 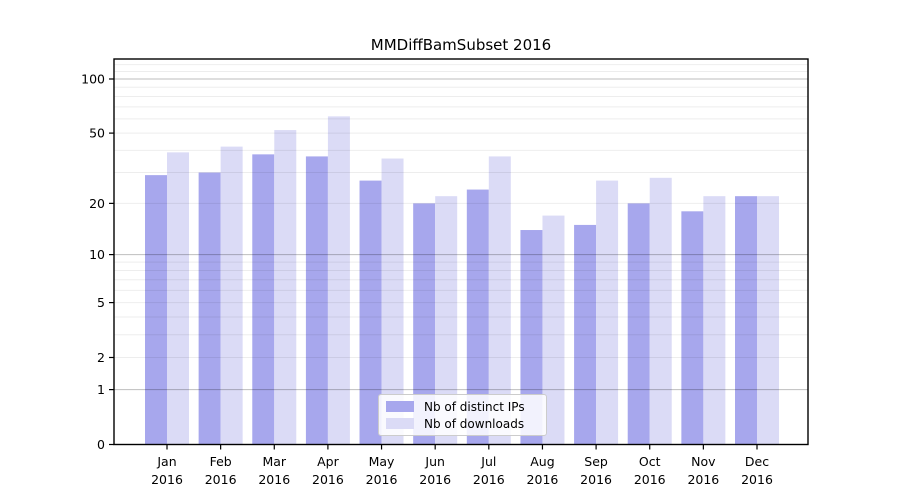 I want to click on bar-downloads-jan, so click(x=178, y=298).